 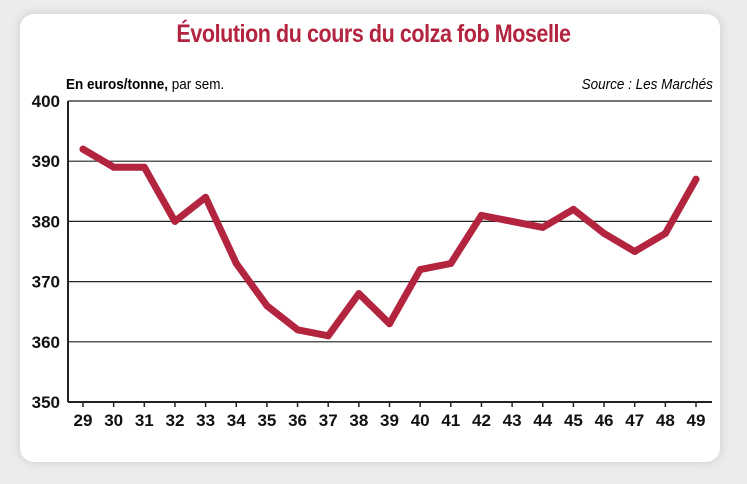 I want to click on y-tick-label: 400, so click(x=46, y=101).